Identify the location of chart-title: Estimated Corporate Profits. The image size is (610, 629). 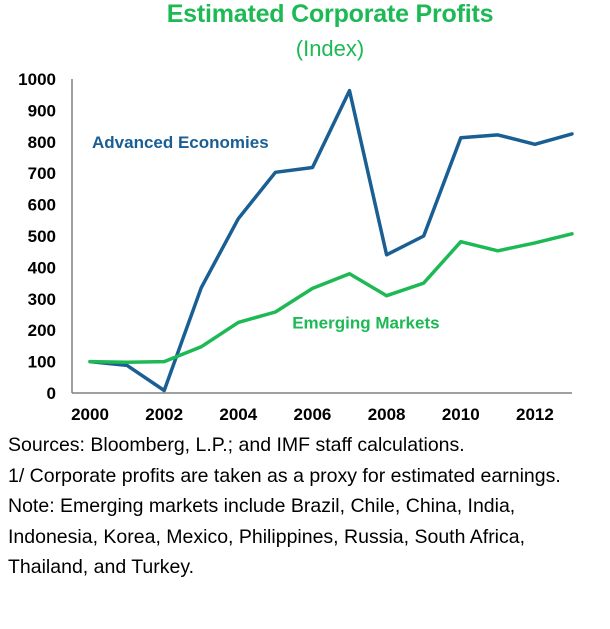
(330, 14).